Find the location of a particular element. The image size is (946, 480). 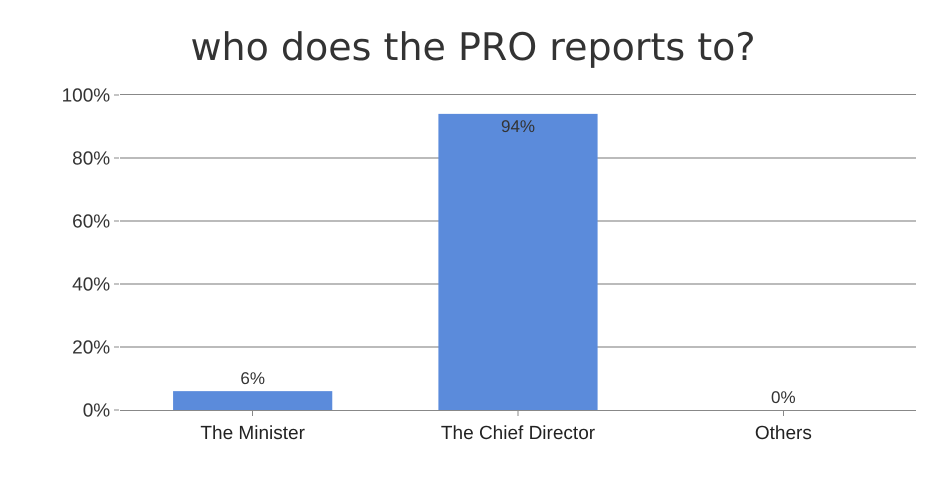

data-label: 6% is located at coordinates (252, 378).